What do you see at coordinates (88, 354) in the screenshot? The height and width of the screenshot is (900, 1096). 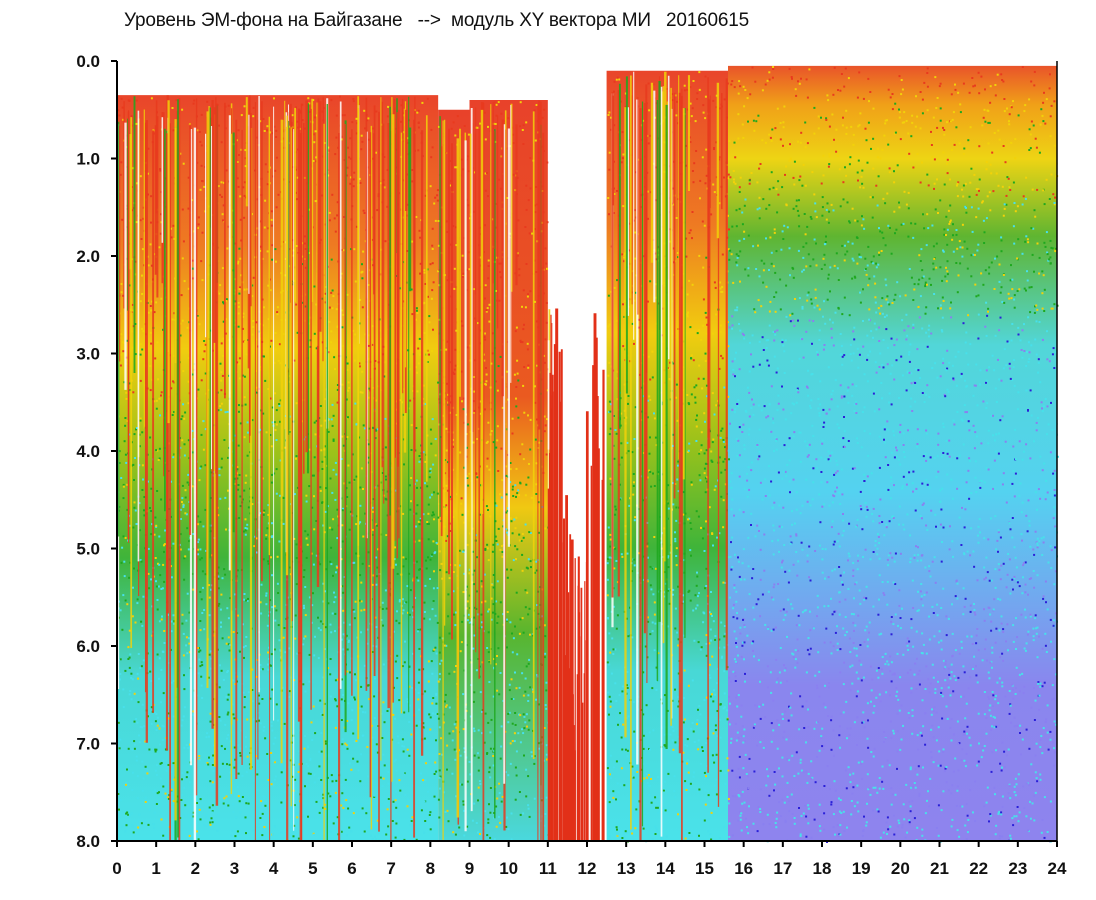 I see `y-tick-label: 3.0` at bounding box center [88, 354].